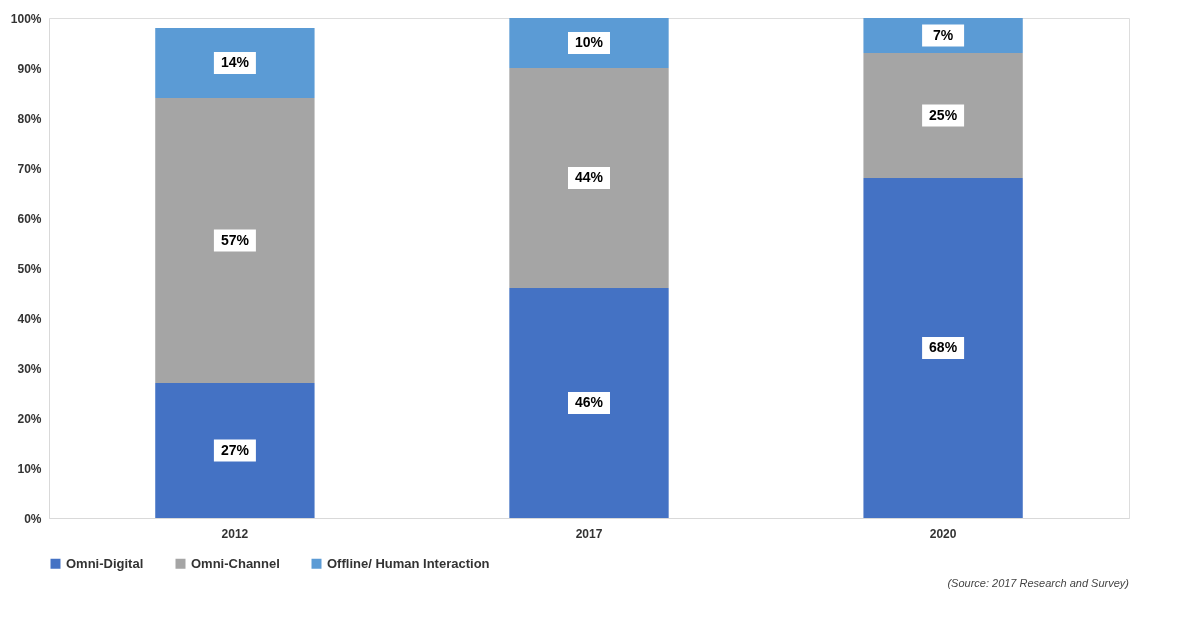 This screenshot has height=621, width=1199. What do you see at coordinates (33, 518) in the screenshot?
I see `y-tick-label: 0%` at bounding box center [33, 518].